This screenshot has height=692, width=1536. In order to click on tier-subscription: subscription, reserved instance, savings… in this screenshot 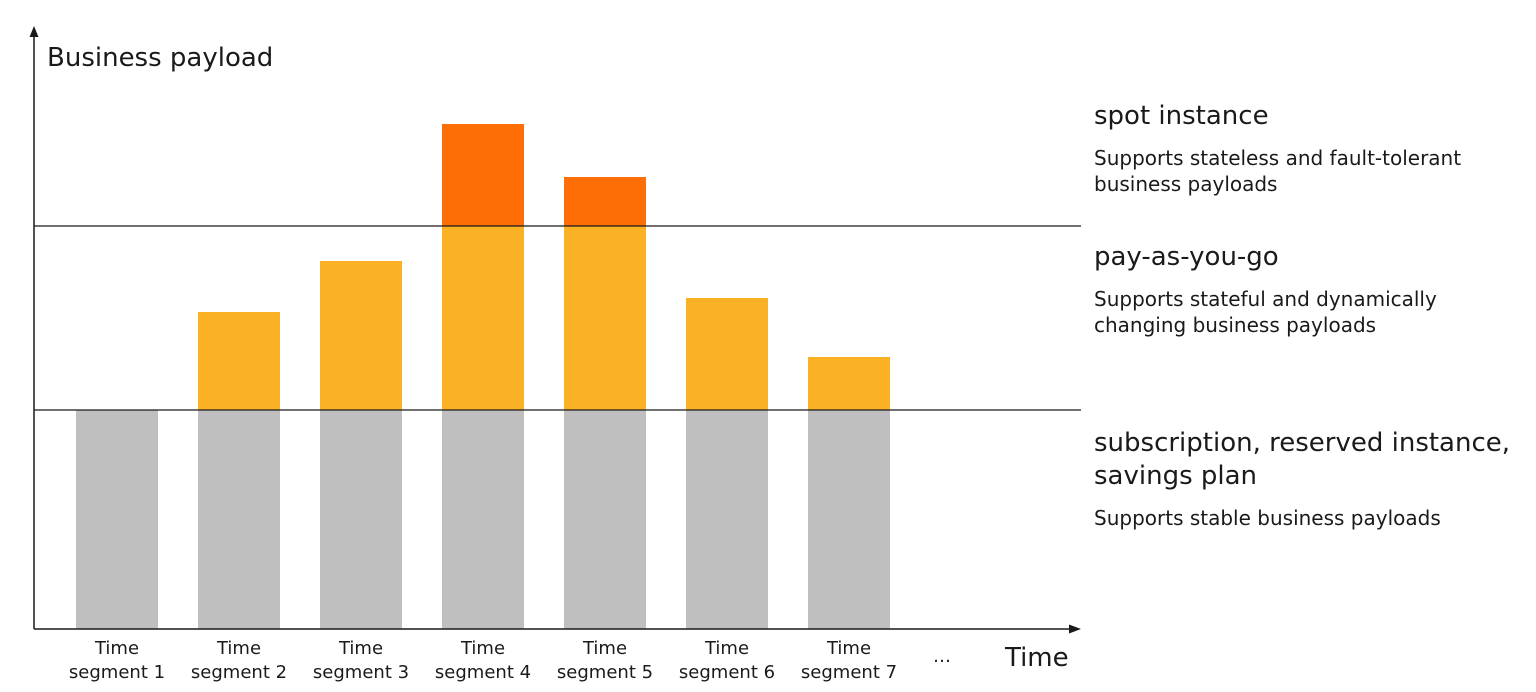, I will do `click(1309, 479)`.